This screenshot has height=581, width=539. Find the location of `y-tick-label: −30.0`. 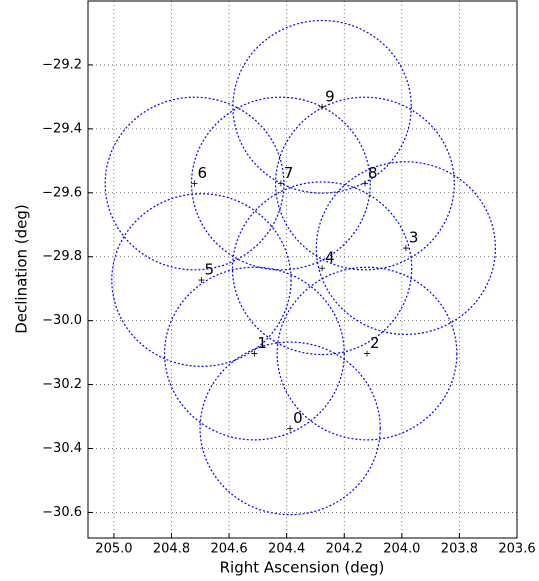

y-tick-label: −30.0 is located at coordinates (62, 320).